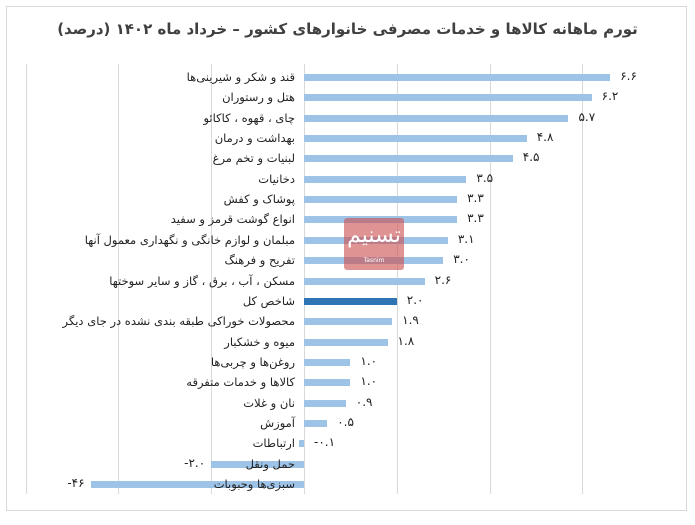 The width and height of the screenshot is (695, 525). What do you see at coordinates (249, 117) in the screenshot?
I see `category-label: چای ، قهوه ، کاکائو` at bounding box center [249, 117].